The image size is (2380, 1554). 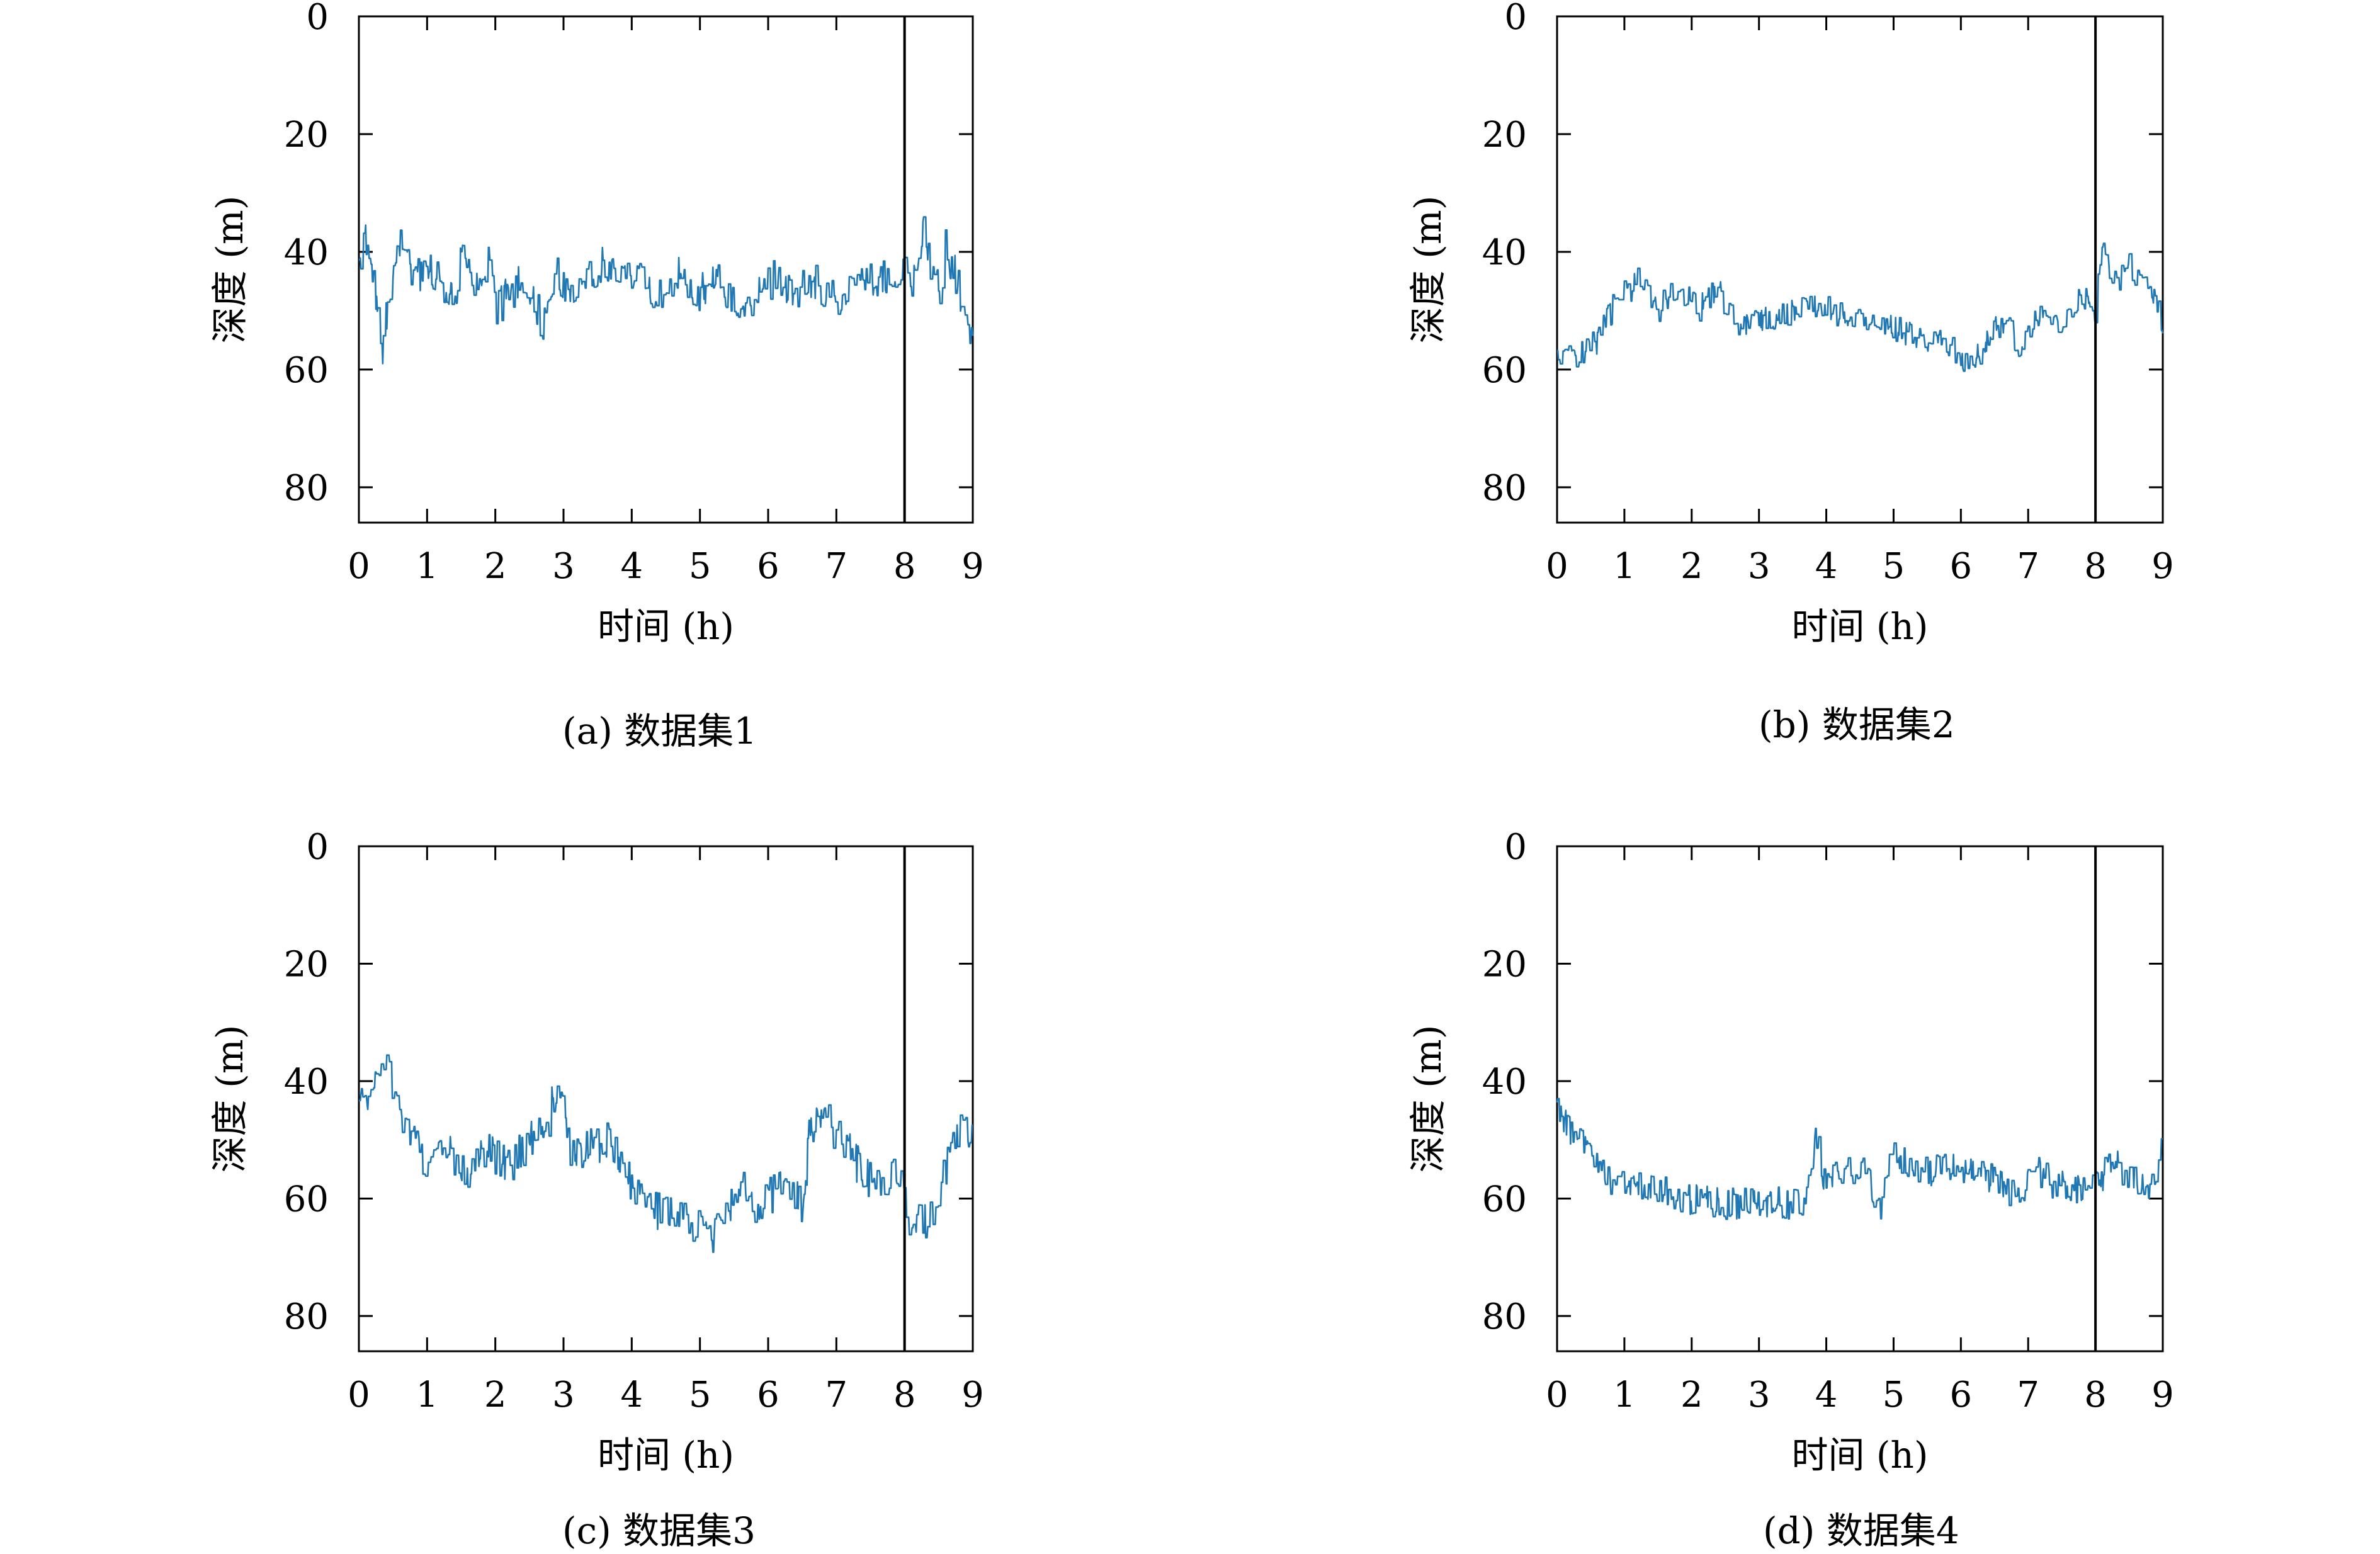 I want to click on x-tick-label-d-6: 6, so click(x=1961, y=1395).